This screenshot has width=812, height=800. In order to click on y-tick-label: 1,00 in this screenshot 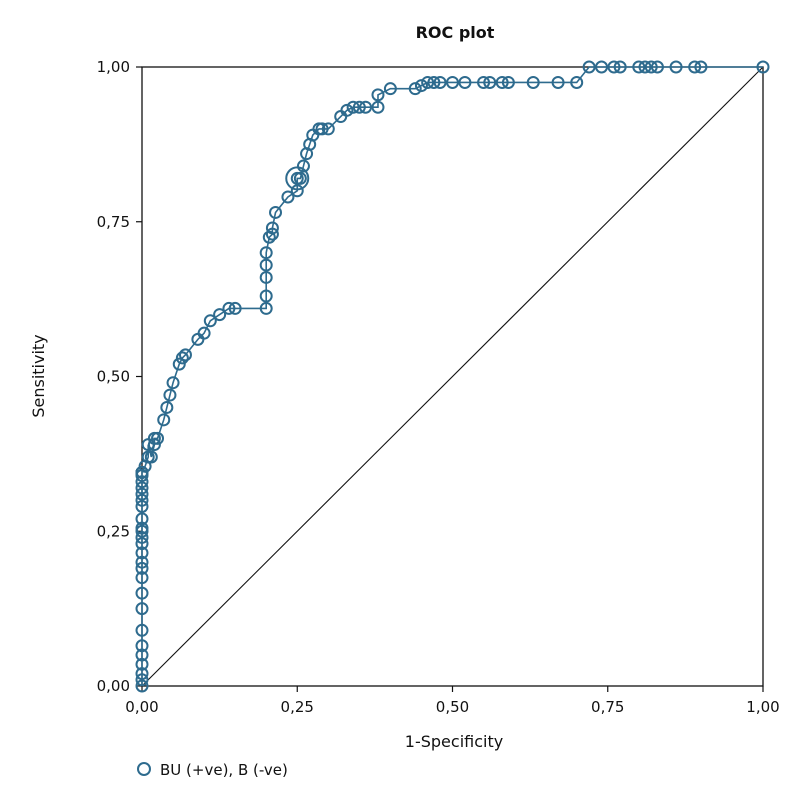, I will do `click(113, 67)`.